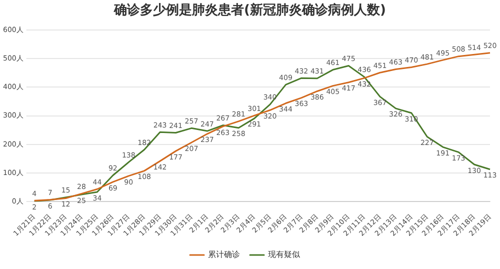 The height and width of the screenshot is (269, 500). What do you see at coordinates (284, 255) in the screenshot?
I see `legend-label: 现有疑似` at bounding box center [284, 255].